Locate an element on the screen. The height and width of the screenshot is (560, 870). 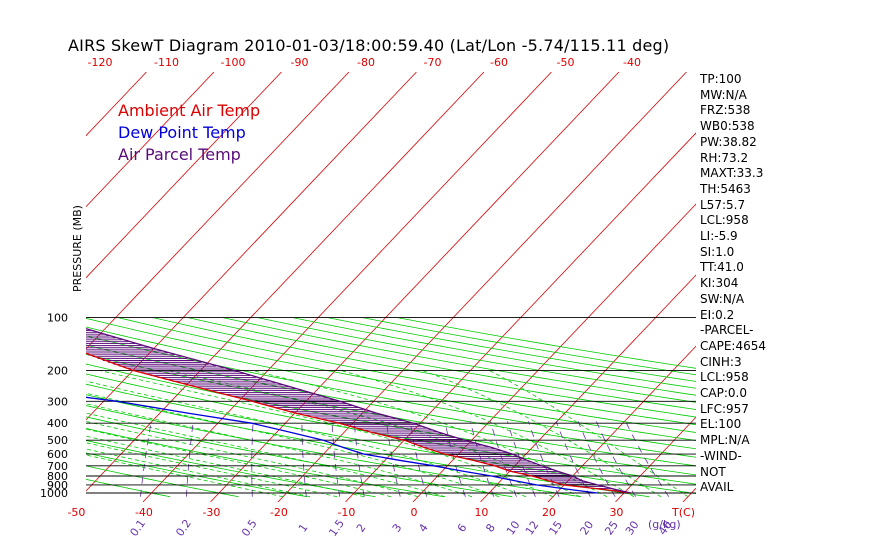
top-temp-tick-label: -100 is located at coordinates (233, 62).